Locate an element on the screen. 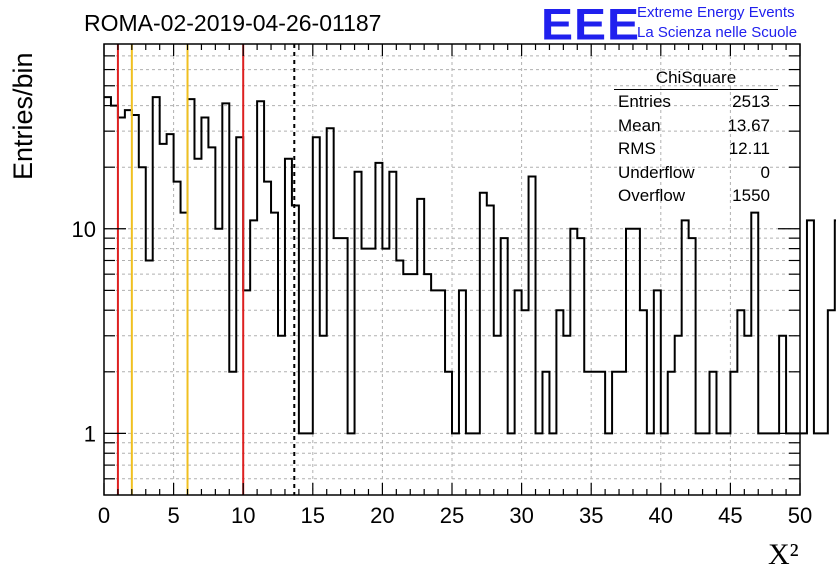  stats-label: Underflow is located at coordinates (656, 172).